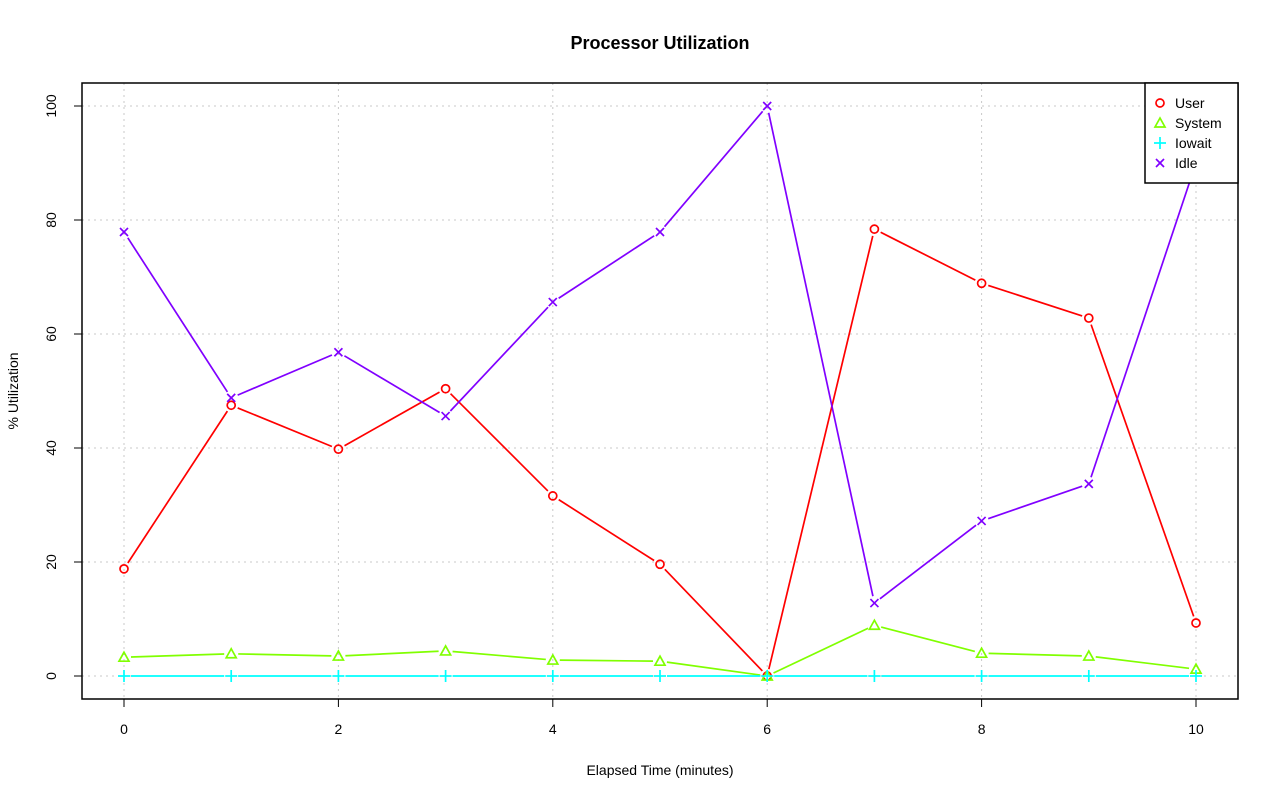  I want to click on chart-title: Processor Utilization, so click(659, 43).